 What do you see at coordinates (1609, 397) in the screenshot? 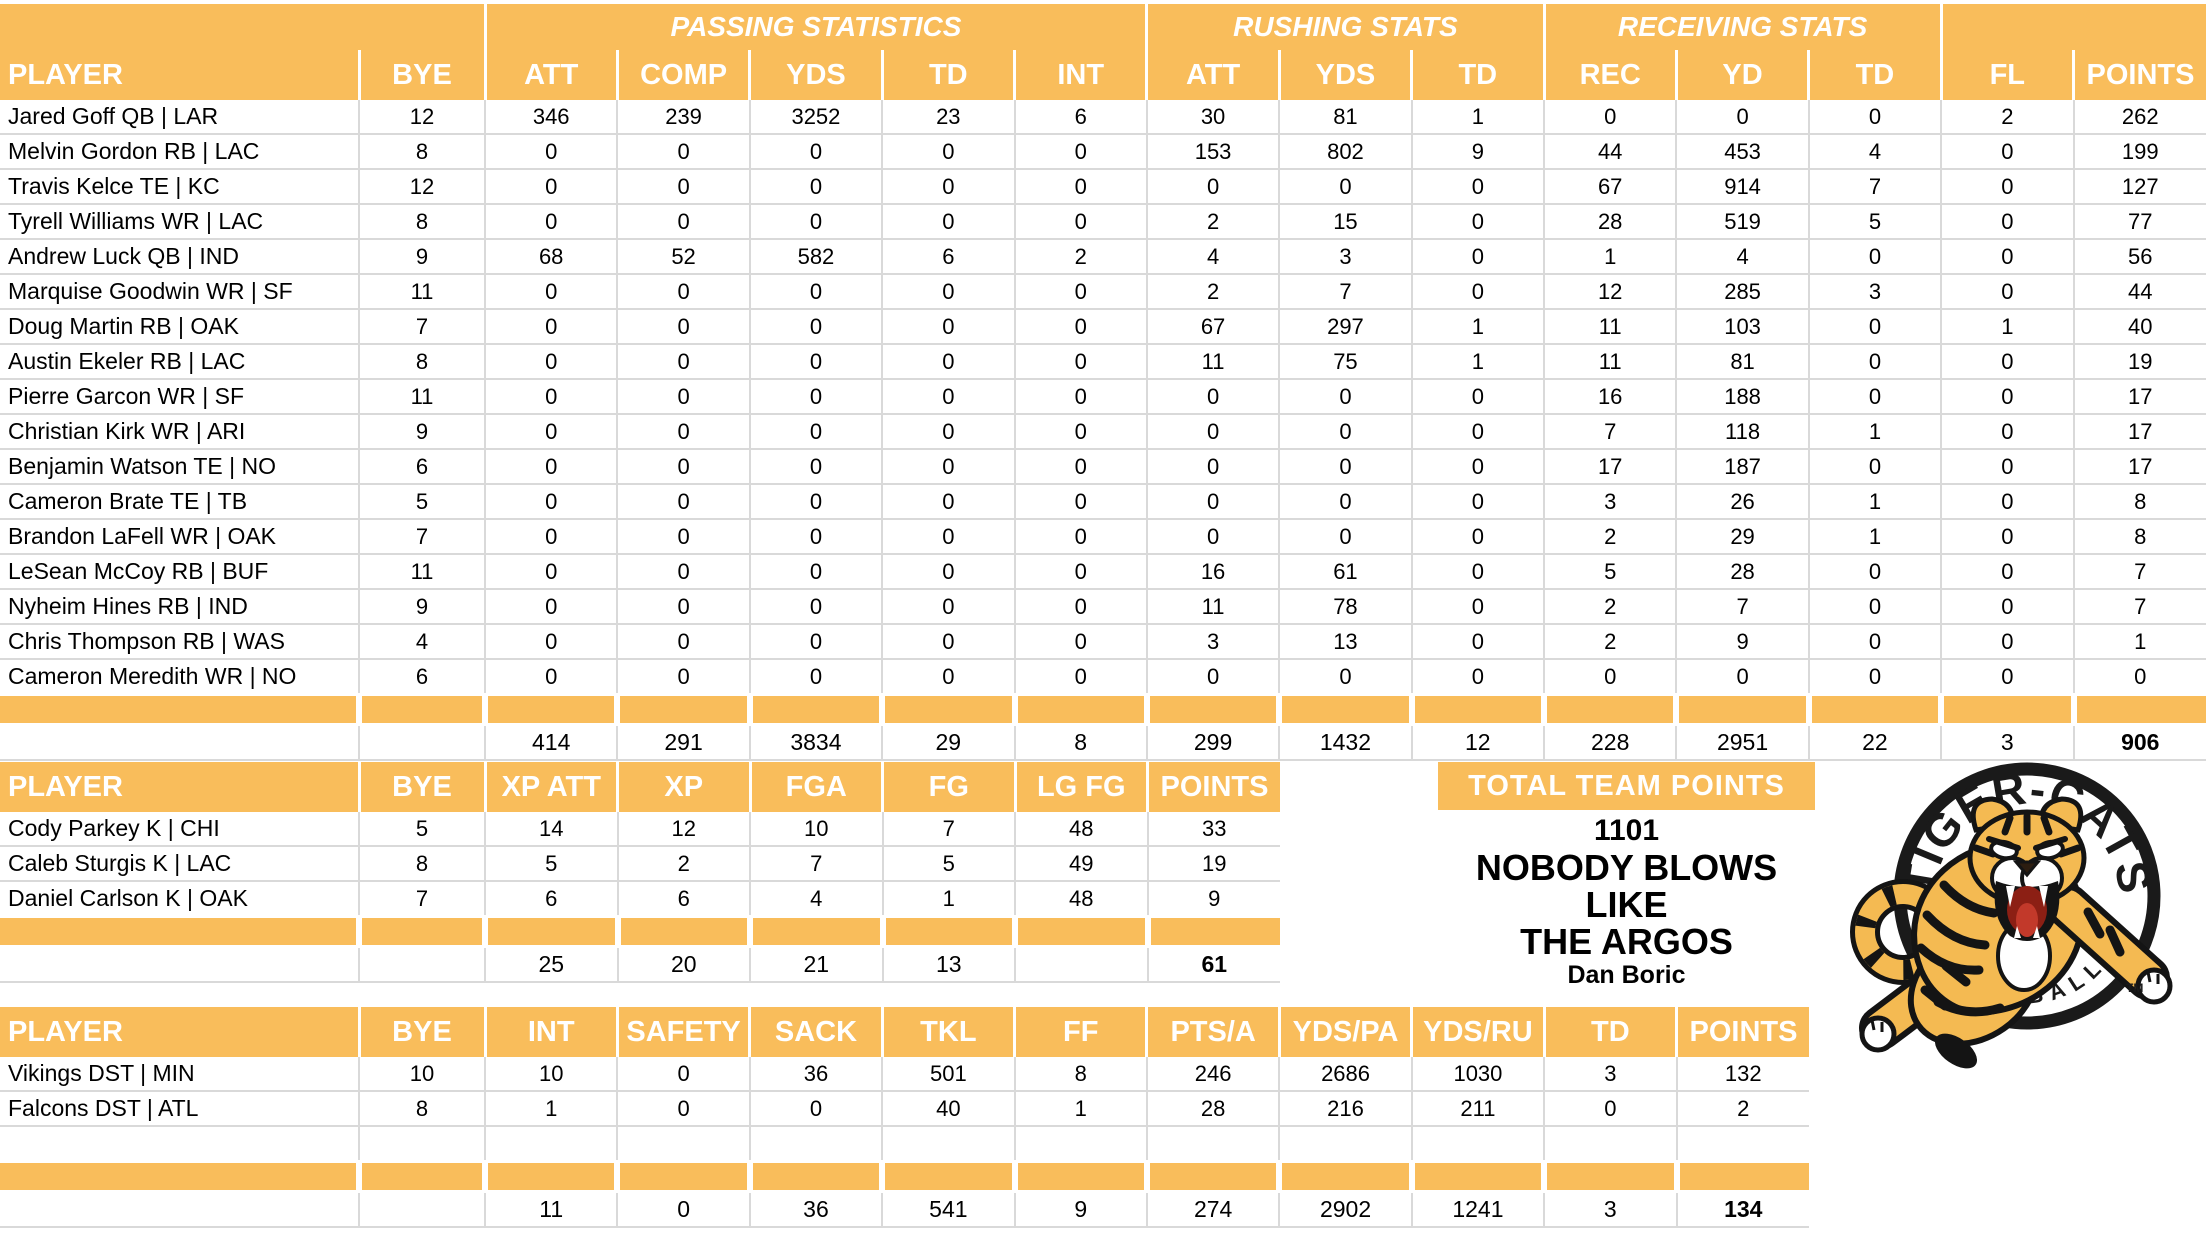
I see `stat-cell: 16` at bounding box center [1609, 397].